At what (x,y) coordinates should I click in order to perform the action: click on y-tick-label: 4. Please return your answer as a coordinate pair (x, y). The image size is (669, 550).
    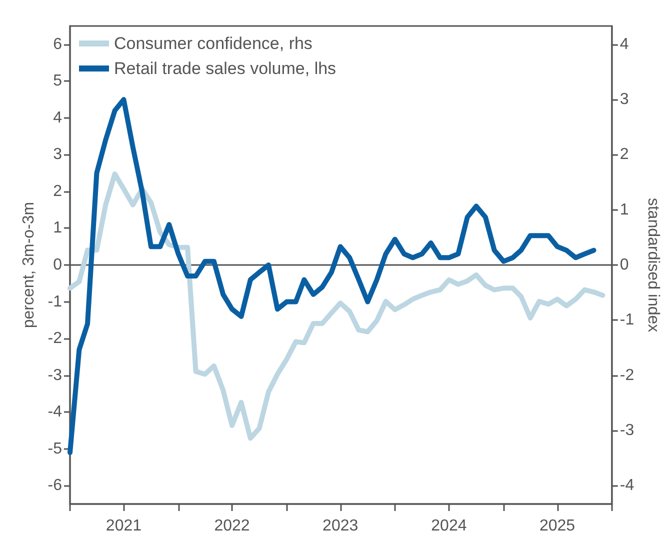
    Looking at the image, I should click on (57, 117).